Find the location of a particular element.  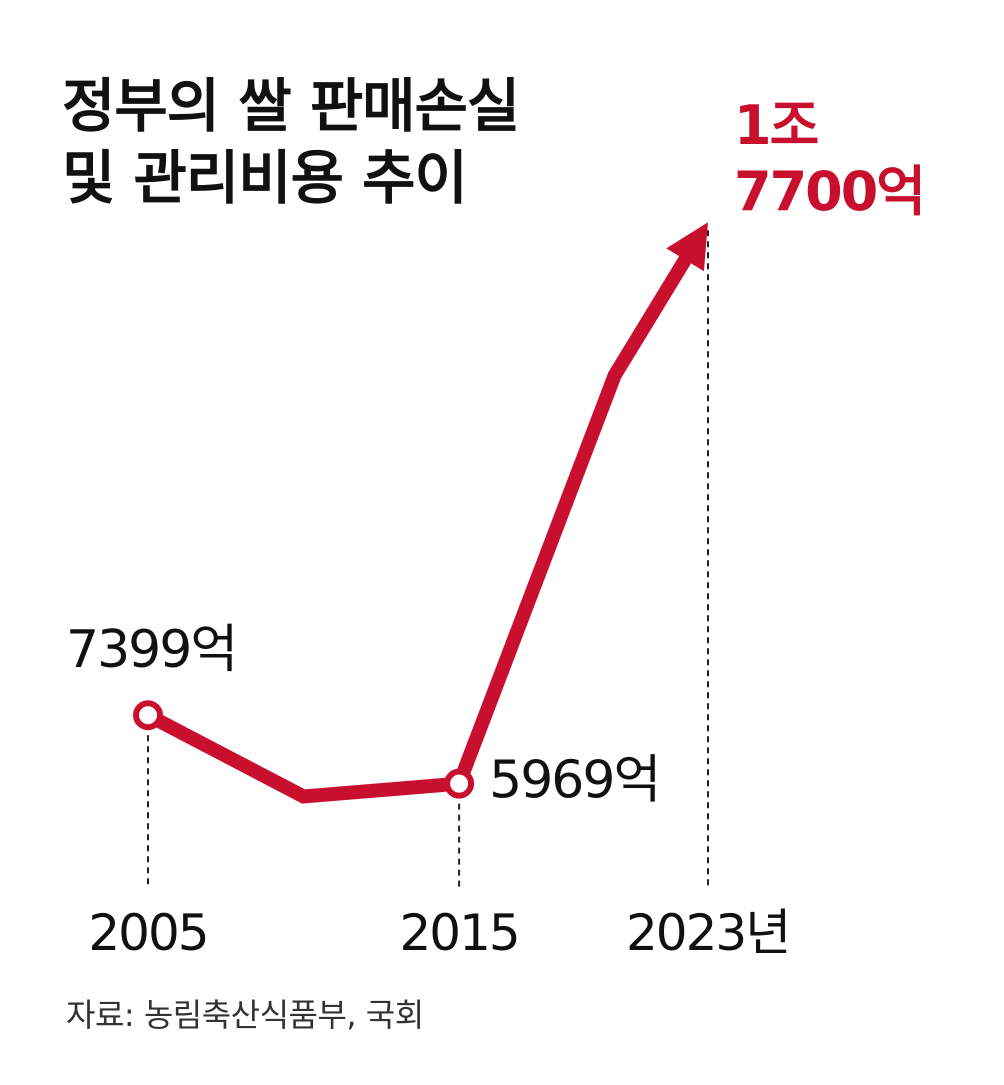

data-label-2015: 5969억 is located at coordinates (574, 781).